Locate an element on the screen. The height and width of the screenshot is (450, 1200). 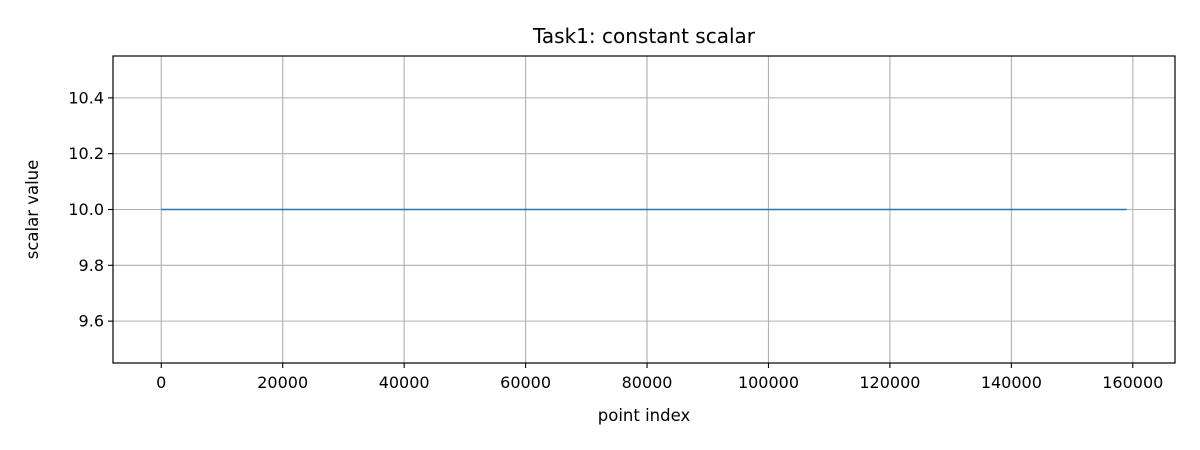
x-tick-label: 140000 is located at coordinates (1011, 382).